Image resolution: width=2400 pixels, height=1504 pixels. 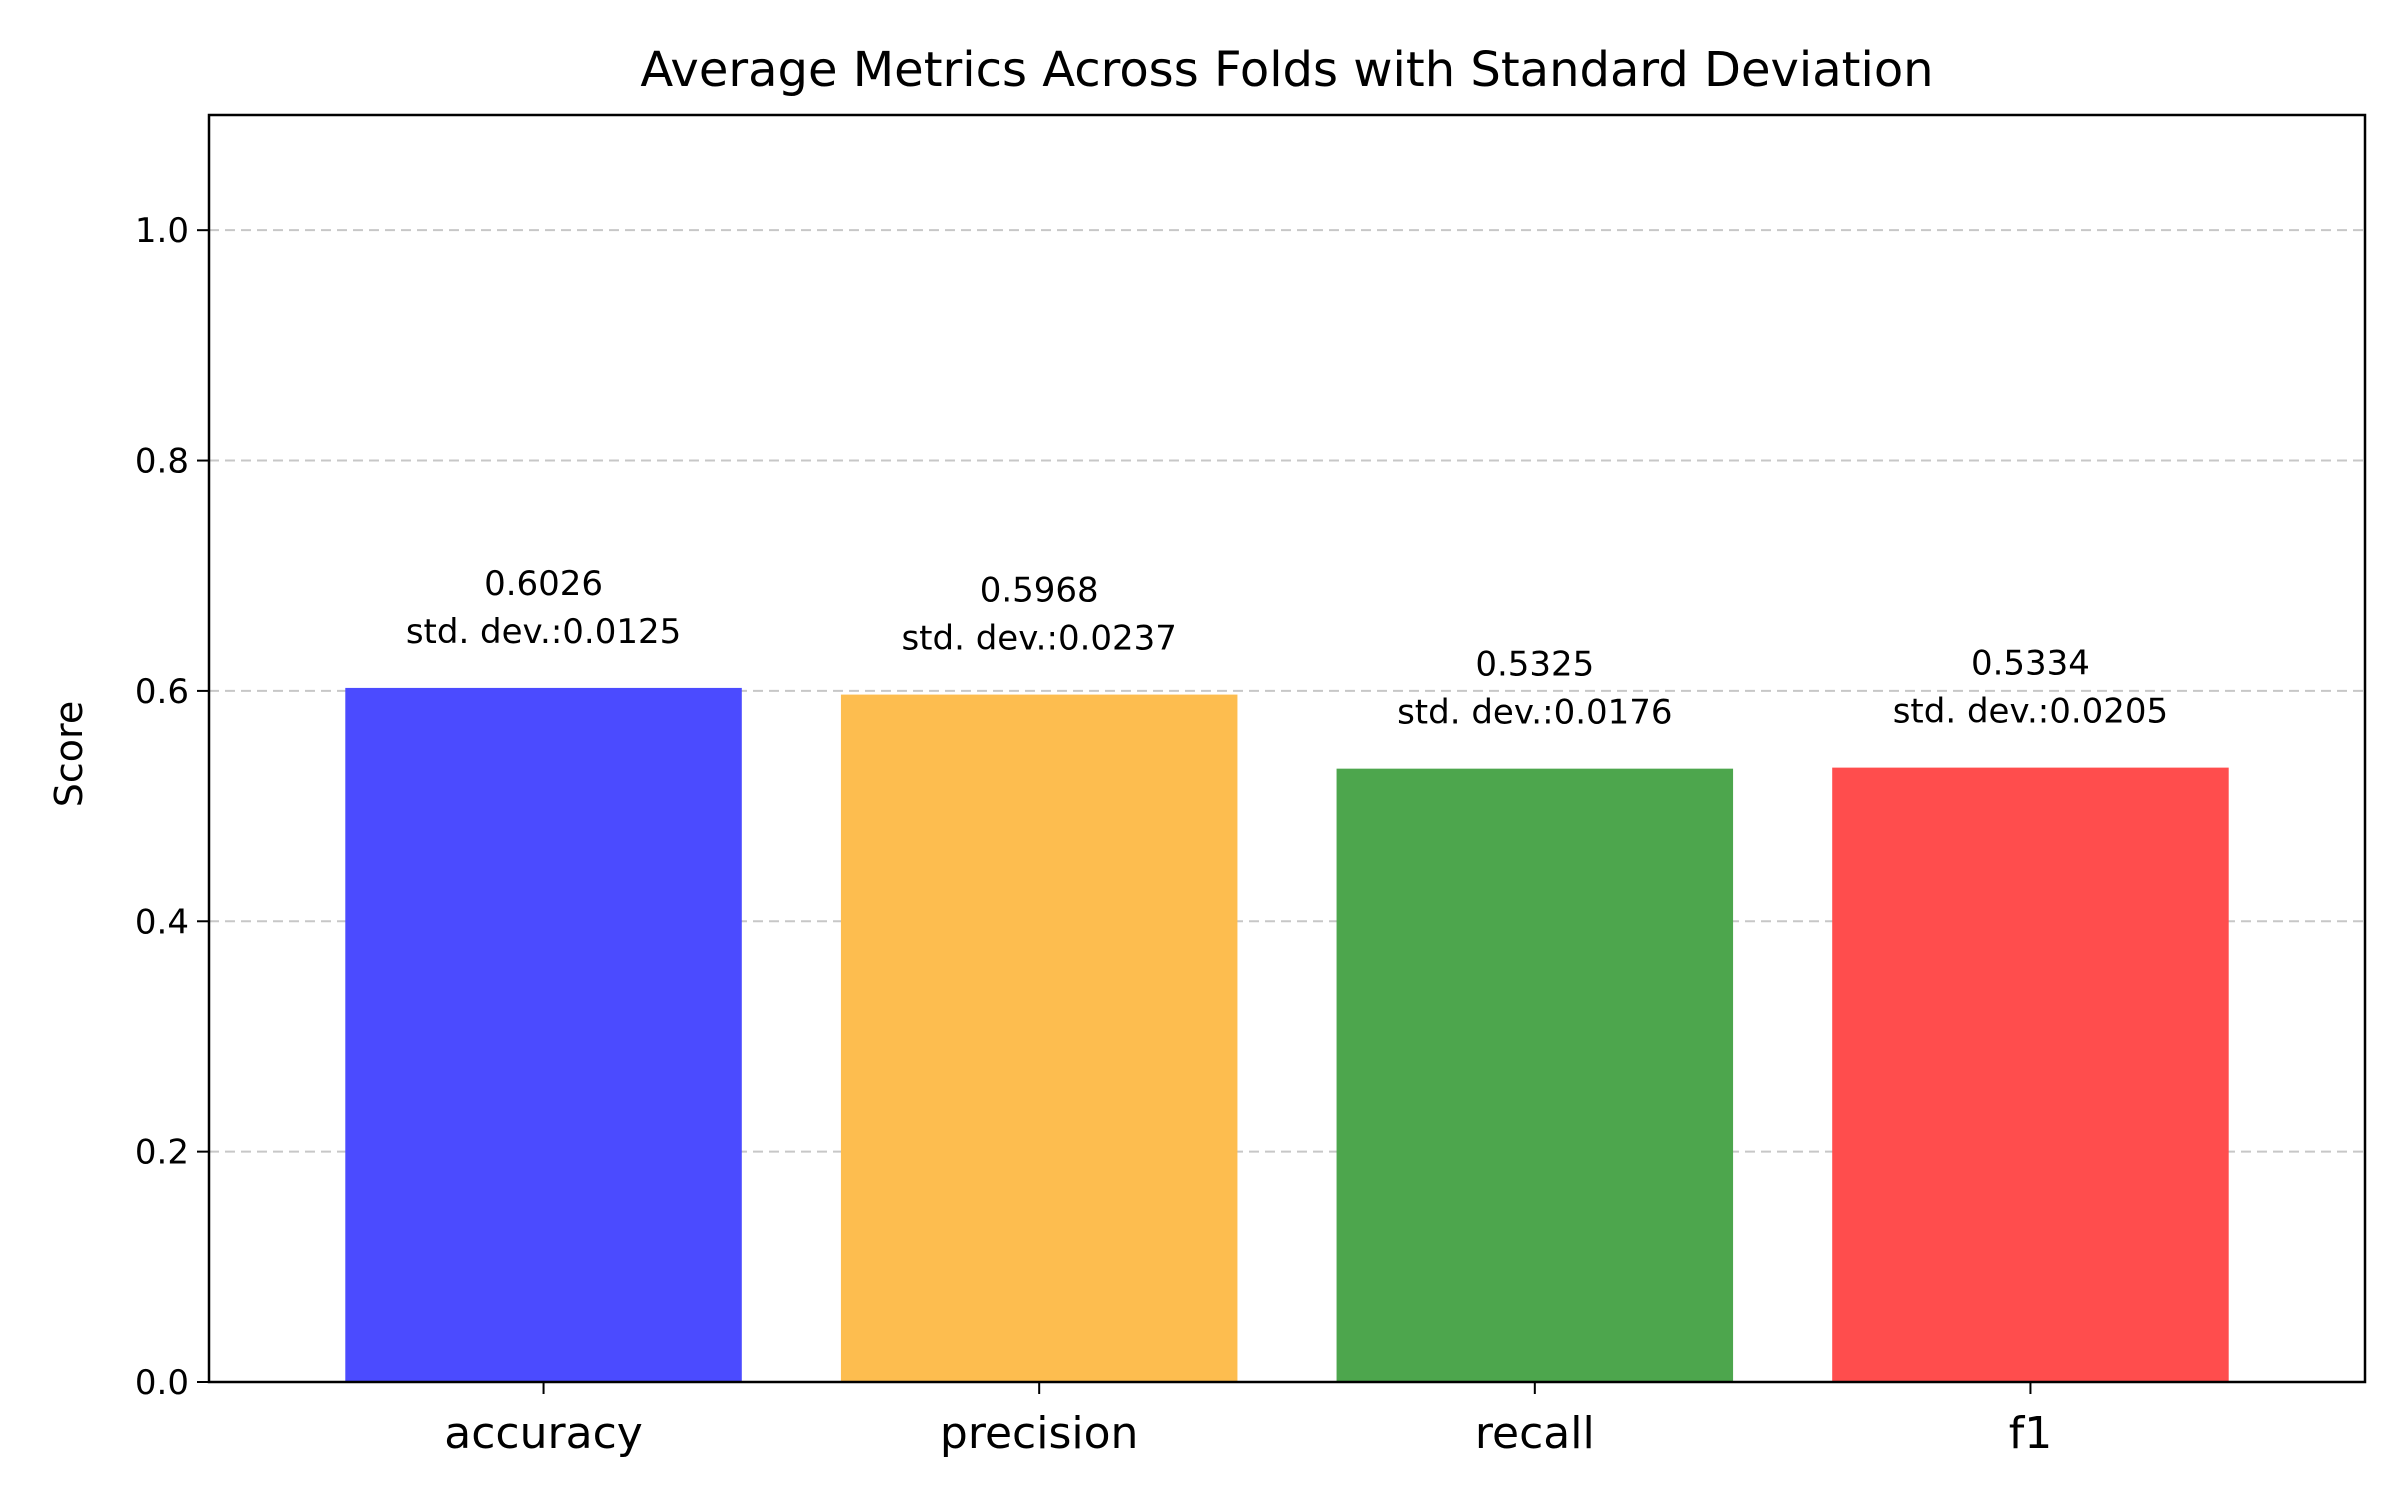 I want to click on x-axis-ticks: accuracy precision recall f1, so click(x=1248, y=1420).